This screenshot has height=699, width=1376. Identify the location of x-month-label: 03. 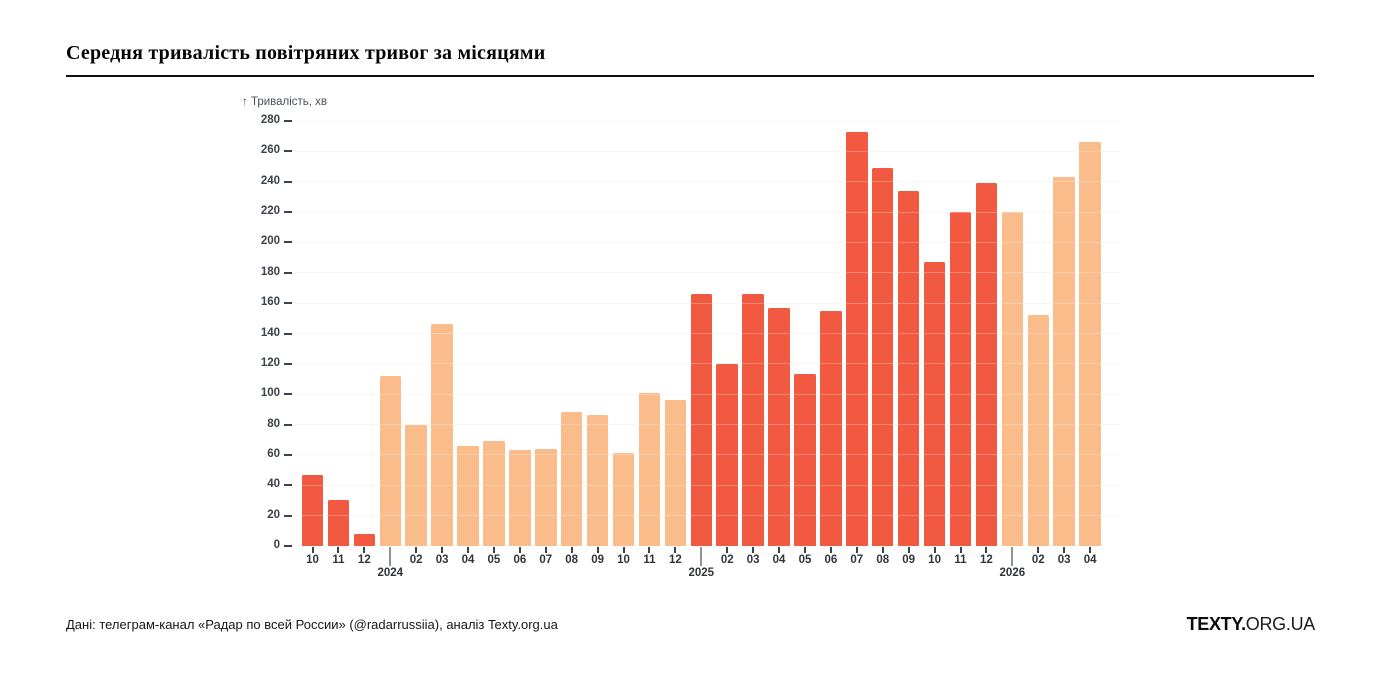
(1064, 560).